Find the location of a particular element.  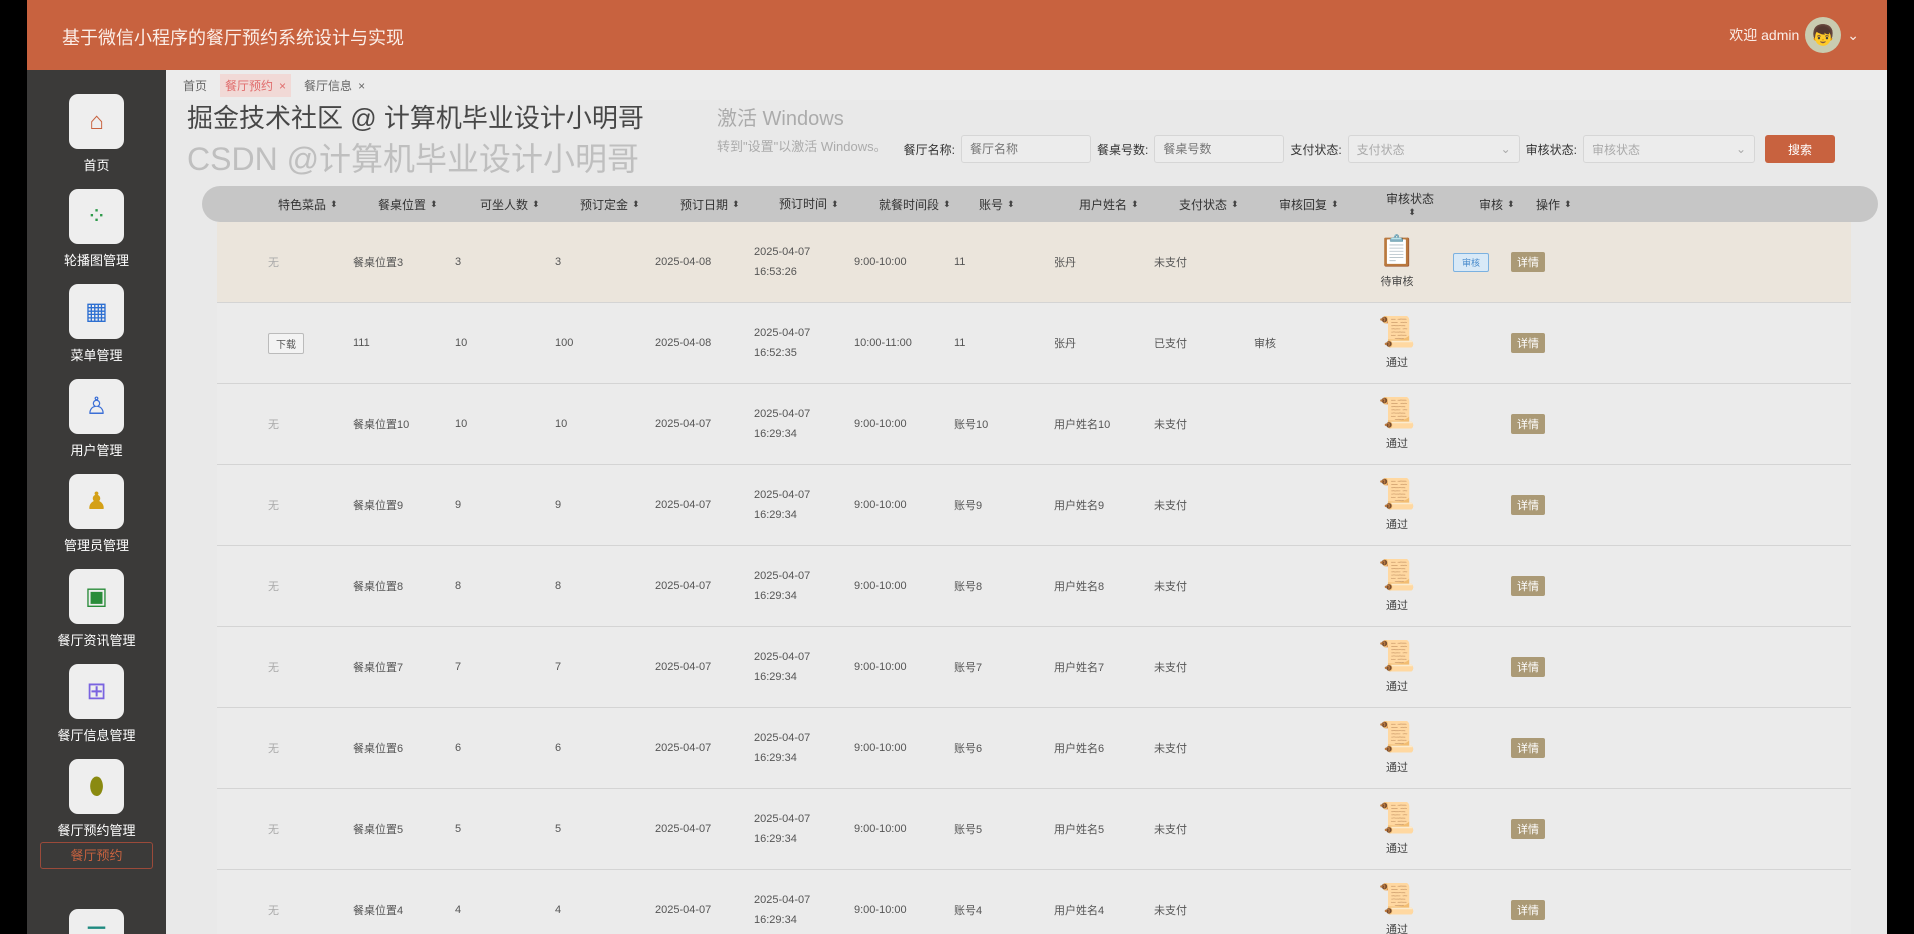

cell: 账号10 is located at coordinates (971, 424).